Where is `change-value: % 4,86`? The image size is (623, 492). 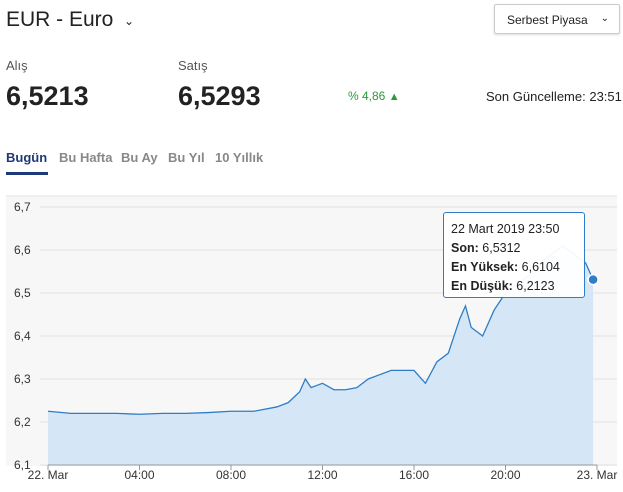
change-value: % 4,86 is located at coordinates (367, 96).